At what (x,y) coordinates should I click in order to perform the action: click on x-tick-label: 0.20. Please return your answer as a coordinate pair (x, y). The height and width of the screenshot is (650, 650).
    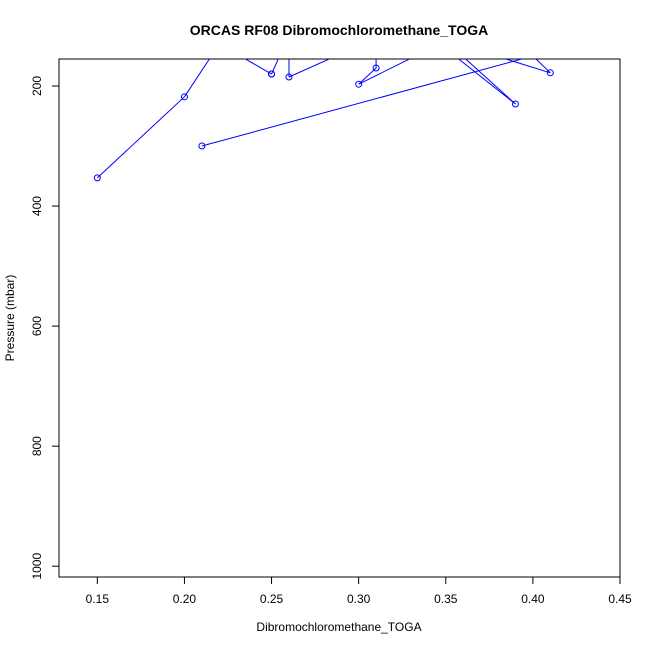
    Looking at the image, I should click on (185, 599).